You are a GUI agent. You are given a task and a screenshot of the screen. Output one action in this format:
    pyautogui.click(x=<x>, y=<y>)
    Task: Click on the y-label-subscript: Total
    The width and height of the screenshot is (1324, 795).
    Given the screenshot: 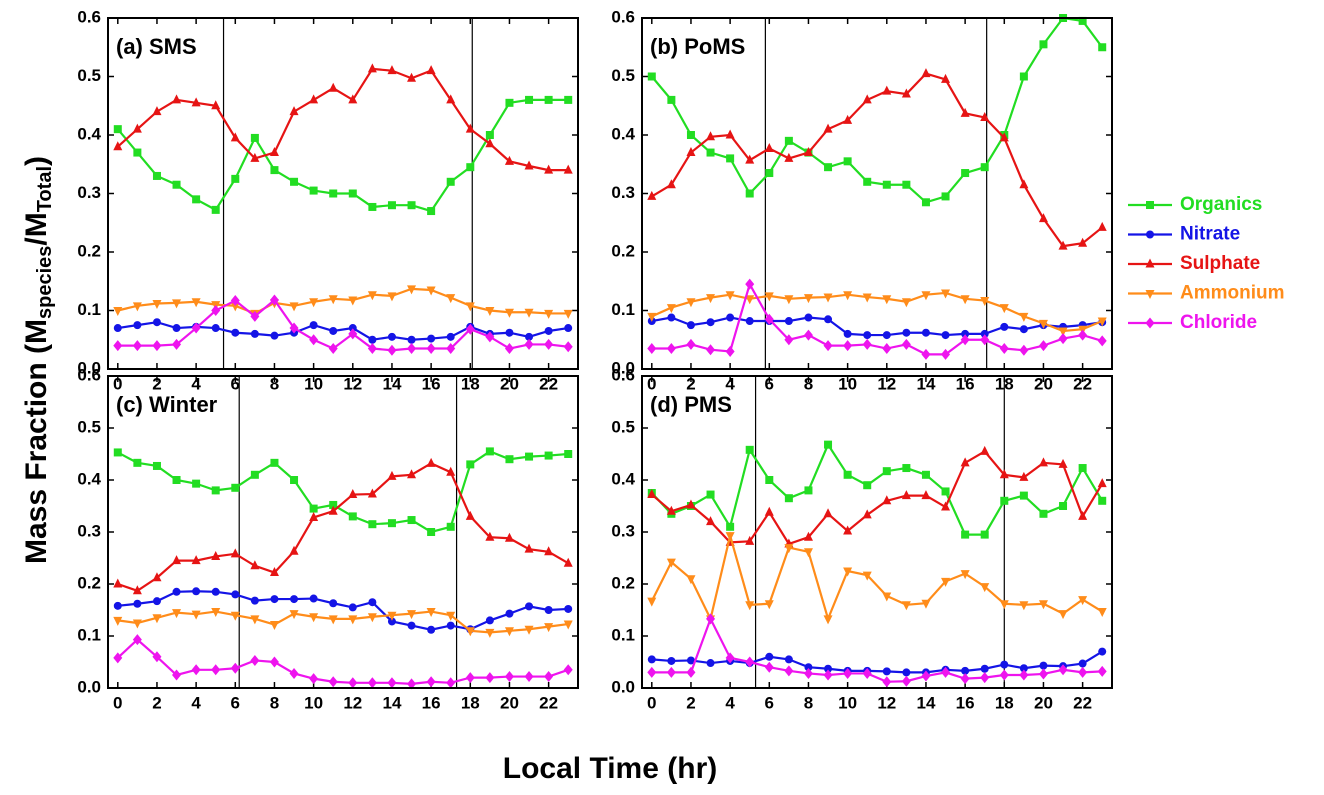 What is the action you would take?
    pyautogui.click(x=45, y=189)
    